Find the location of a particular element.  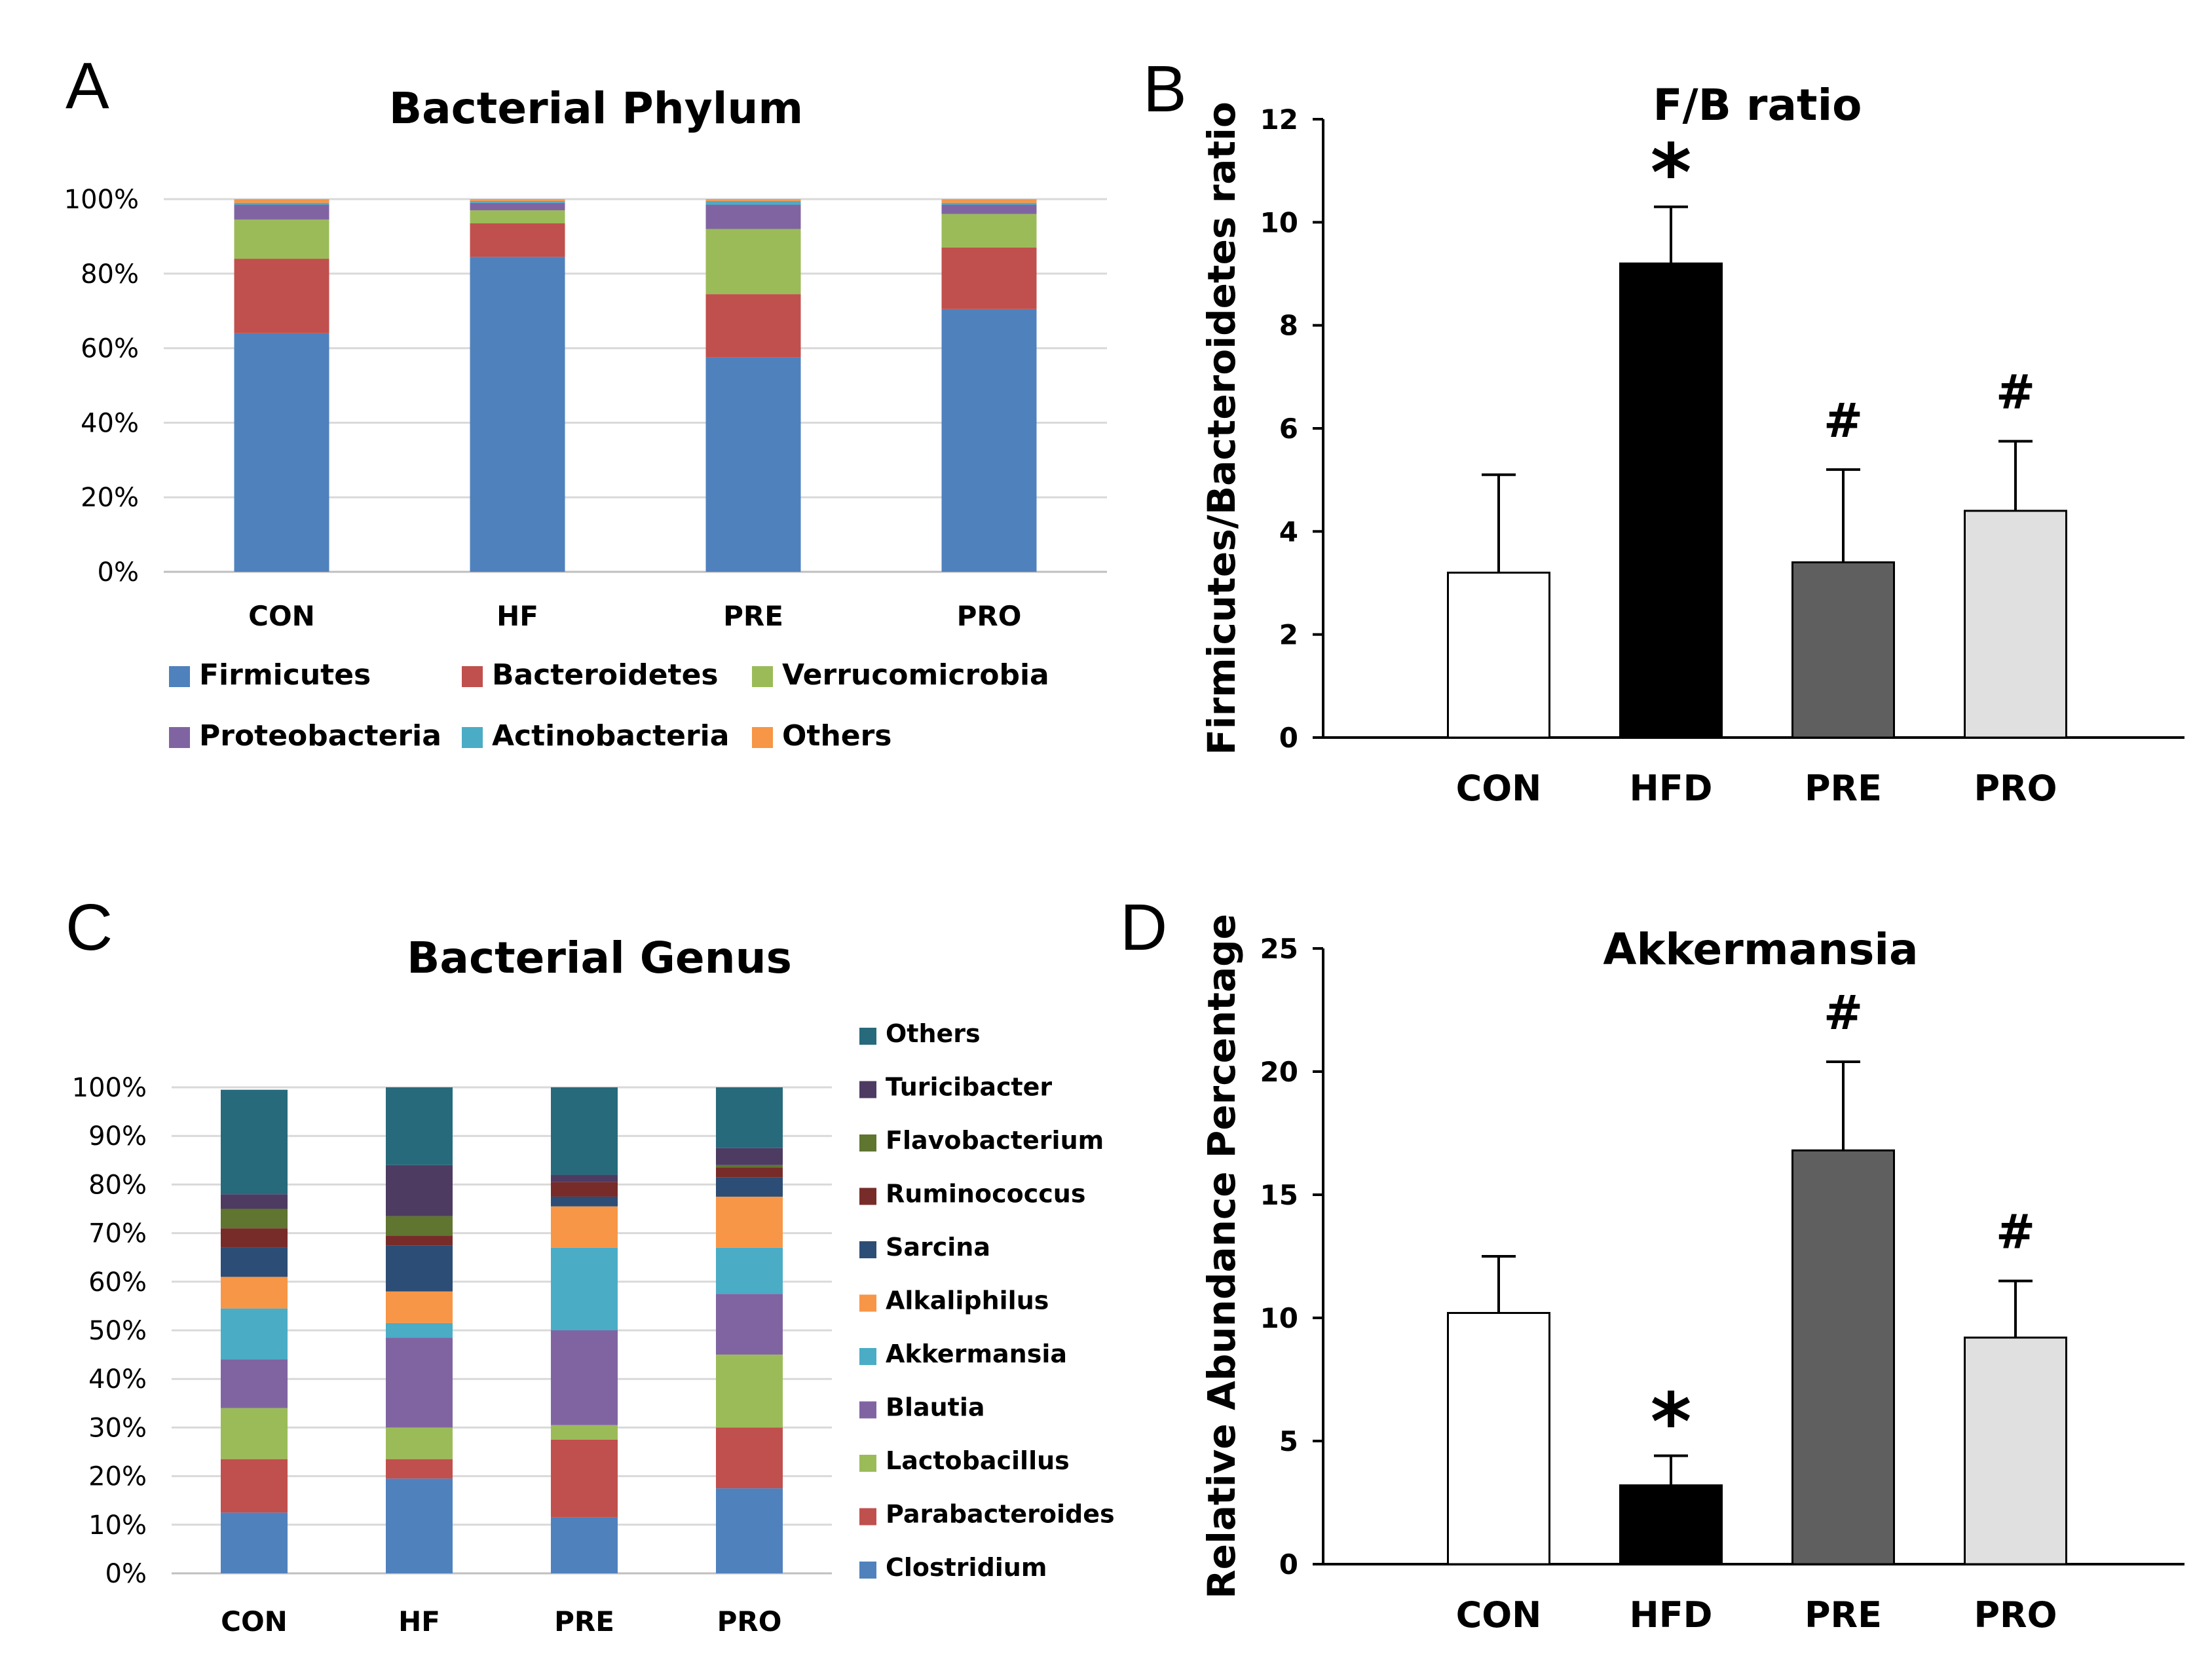

y-tick-label: 100% is located at coordinates (102, 200).